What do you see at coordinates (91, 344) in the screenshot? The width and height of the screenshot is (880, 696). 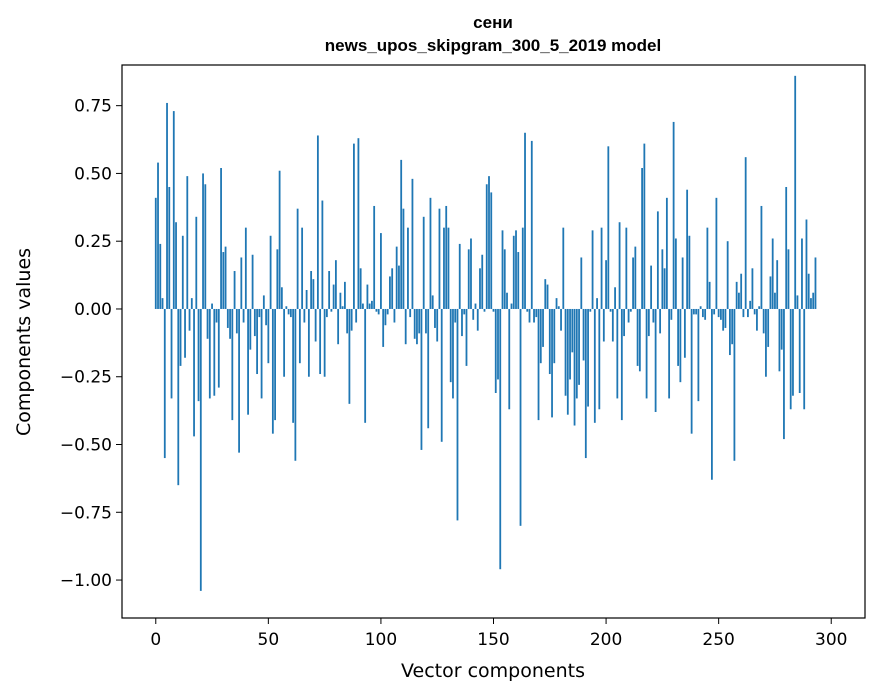 I see `y-axis-ticks: −1.00 −0.75 −0.50 −0.25 0.00 0.25 0.50 0.75` at bounding box center [91, 344].